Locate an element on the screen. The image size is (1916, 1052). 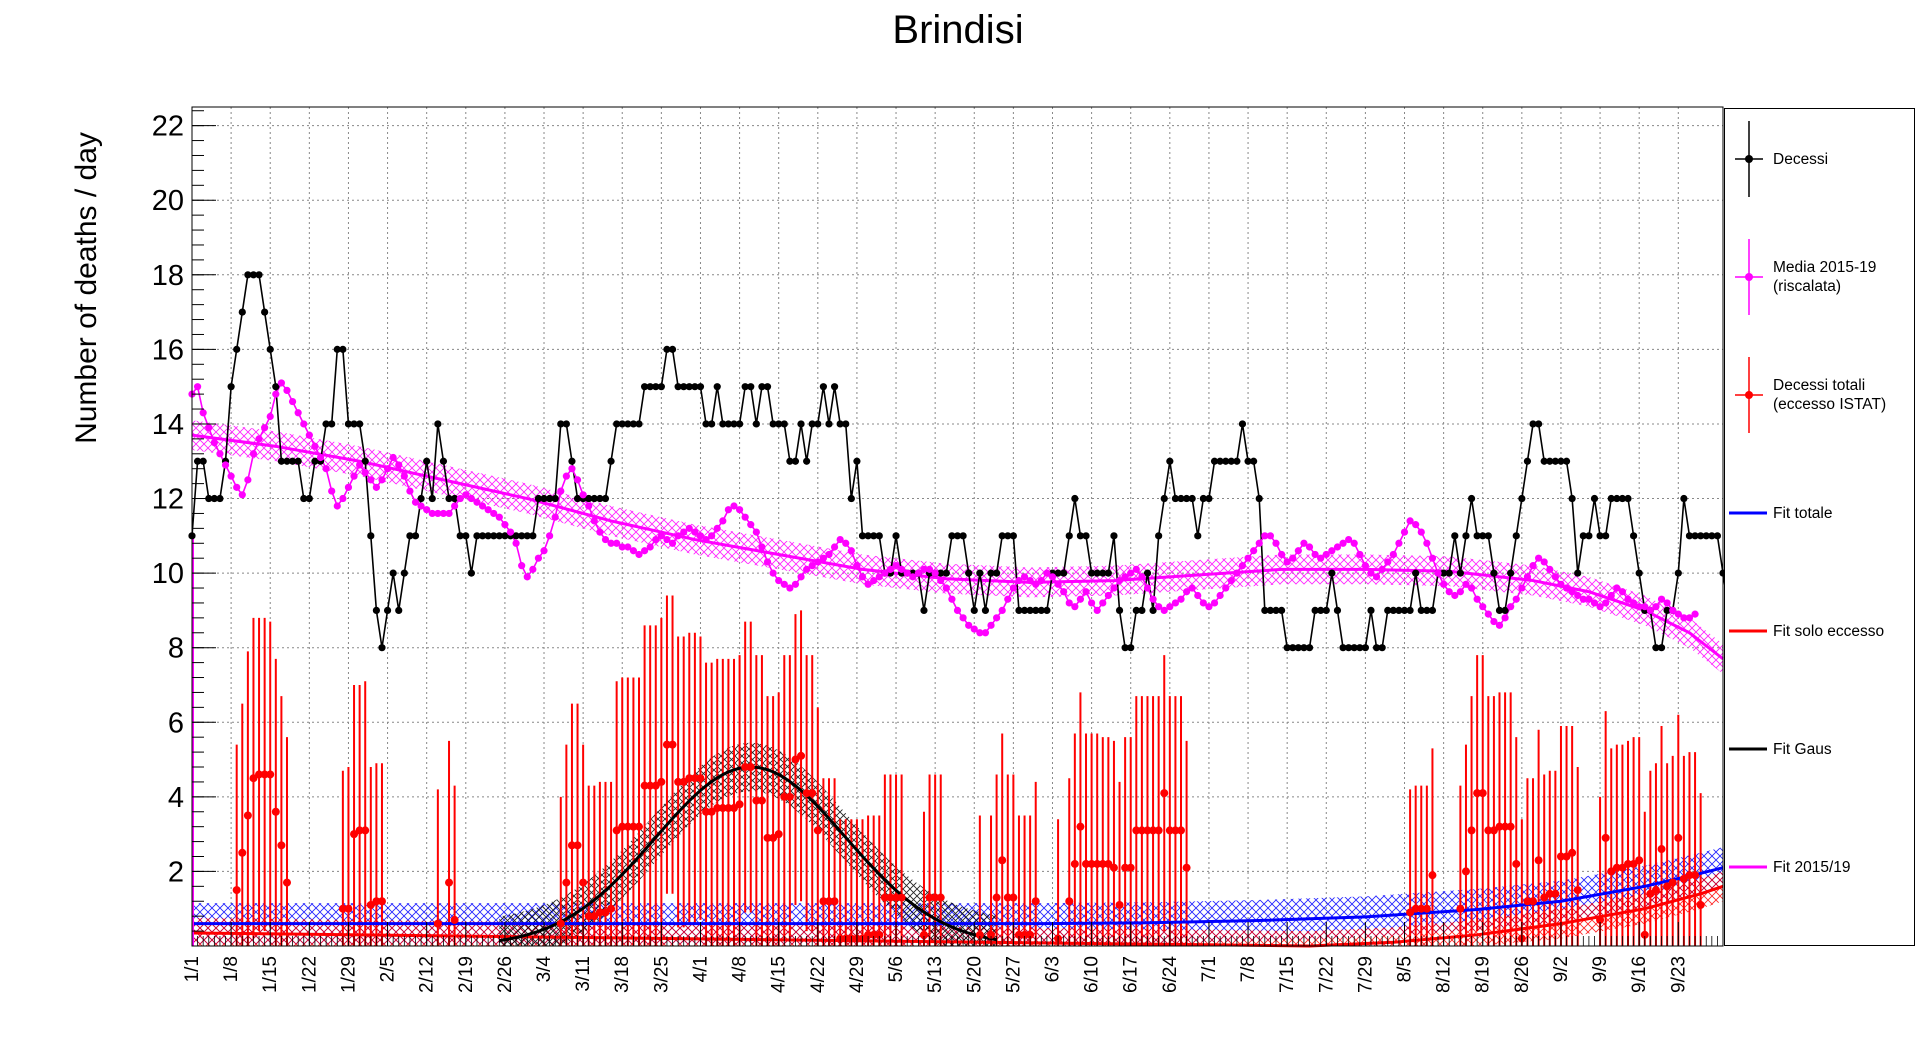
fit-curve is located at coordinates (957, 916).